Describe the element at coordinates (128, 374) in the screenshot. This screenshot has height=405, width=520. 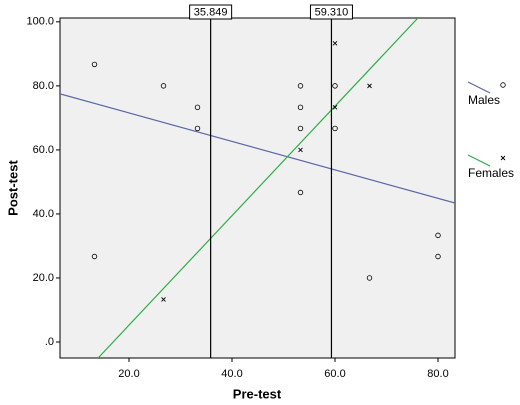
I see `x-tick-label: 20.0` at that location.